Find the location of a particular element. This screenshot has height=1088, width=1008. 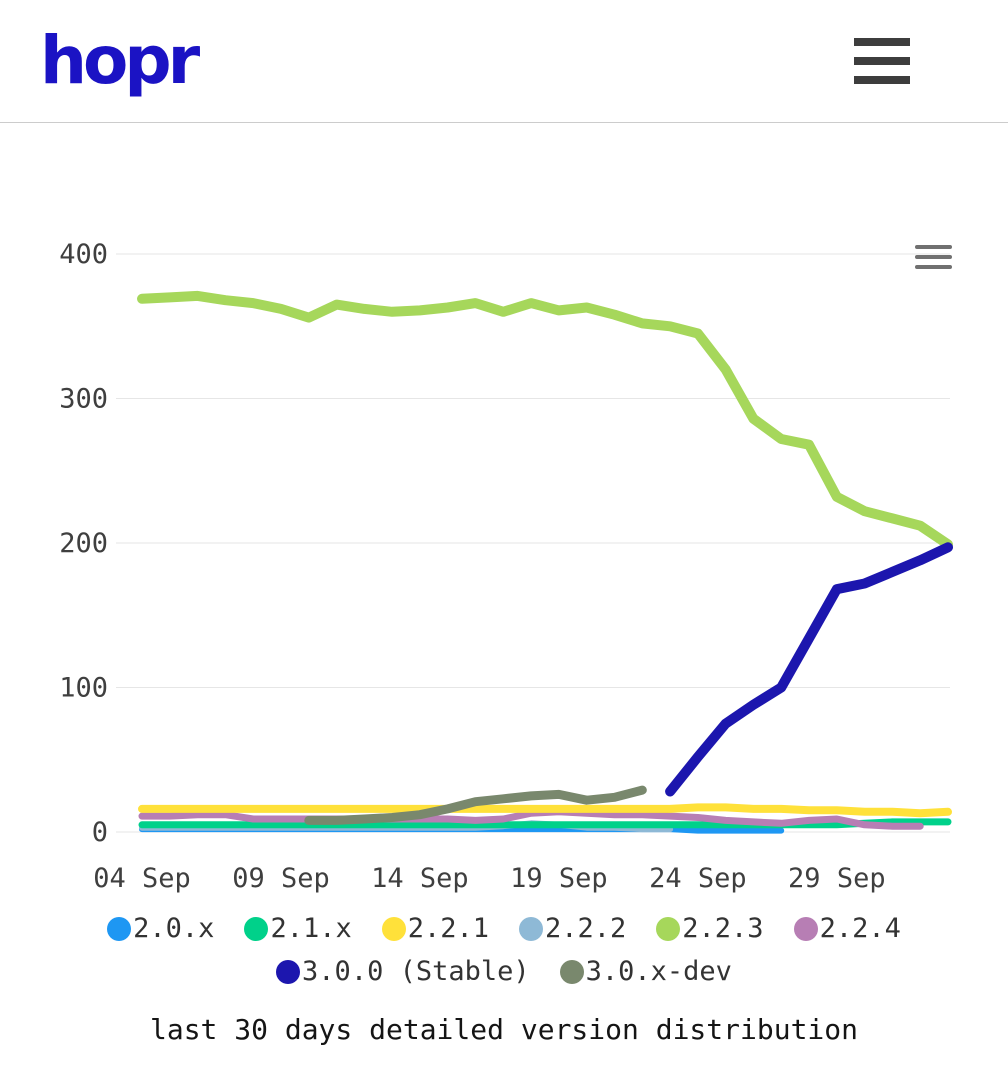

legend-item: 3.0.x-dev is located at coordinates (645, 971).